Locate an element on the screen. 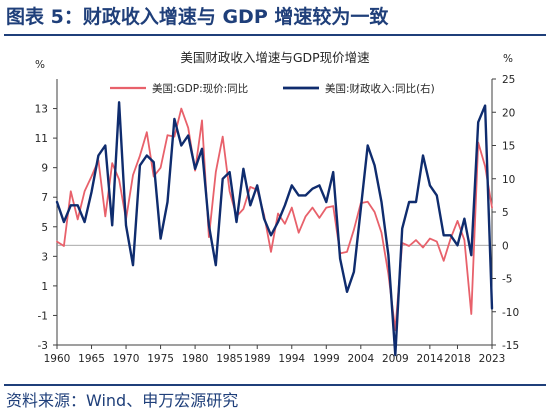 Image resolution: width=550 pixels, height=416 pixels. right-tick-label: -10 is located at coordinates (510, 313).